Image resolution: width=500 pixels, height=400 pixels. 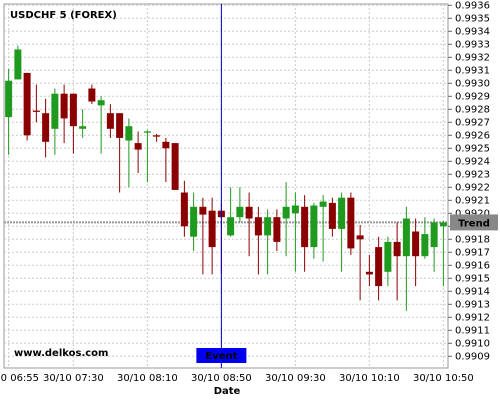 What do you see at coordinates (295, 378) in the screenshot?
I see `x-tick-label: 30/10 09:30` at bounding box center [295, 378].